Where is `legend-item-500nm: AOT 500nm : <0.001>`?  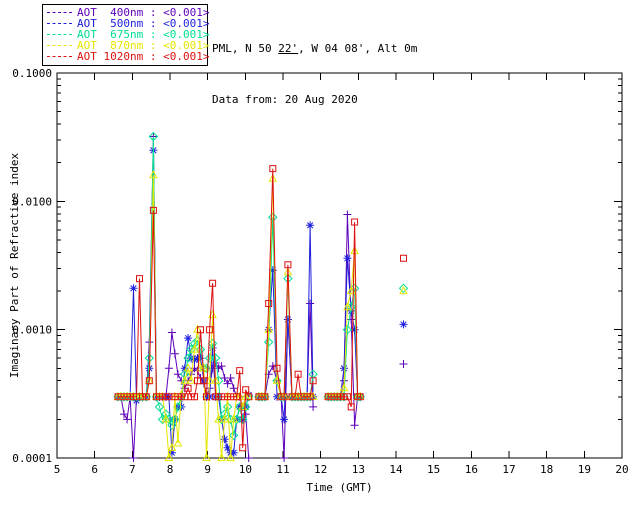 legend-item-500nm: AOT 500nm : <0.001> is located at coordinates (128, 23).